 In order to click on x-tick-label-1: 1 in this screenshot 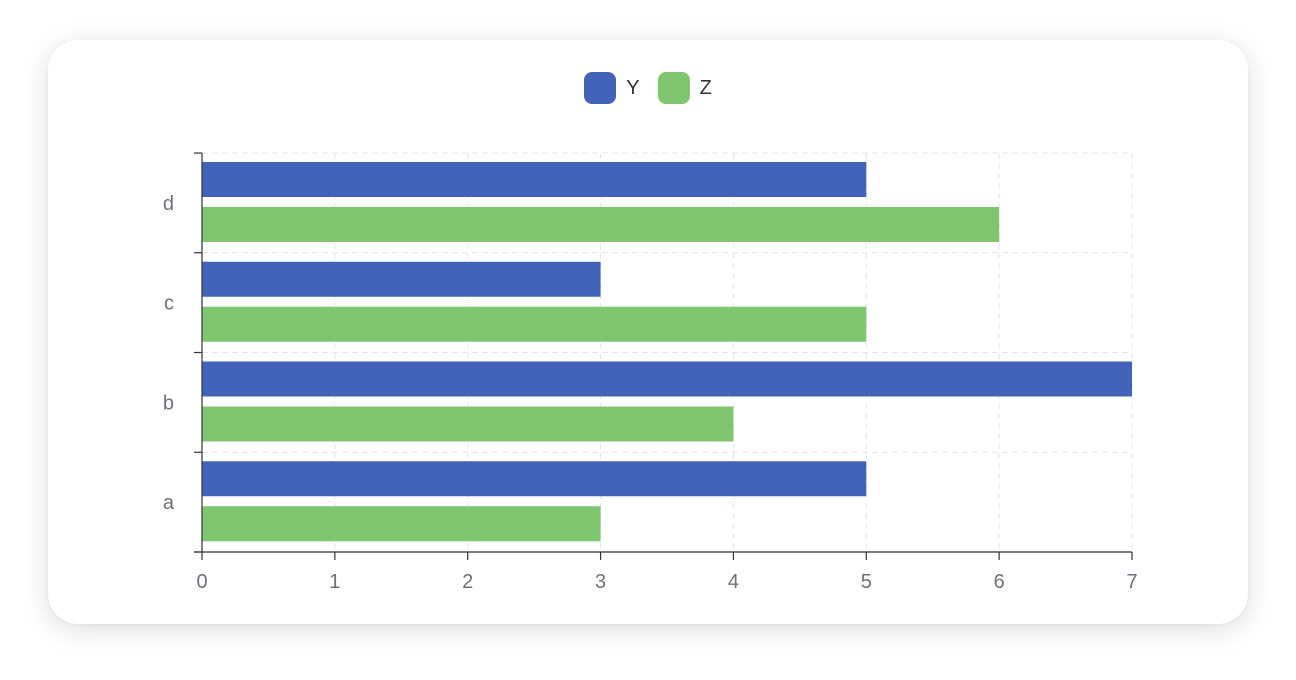, I will do `click(334, 582)`.